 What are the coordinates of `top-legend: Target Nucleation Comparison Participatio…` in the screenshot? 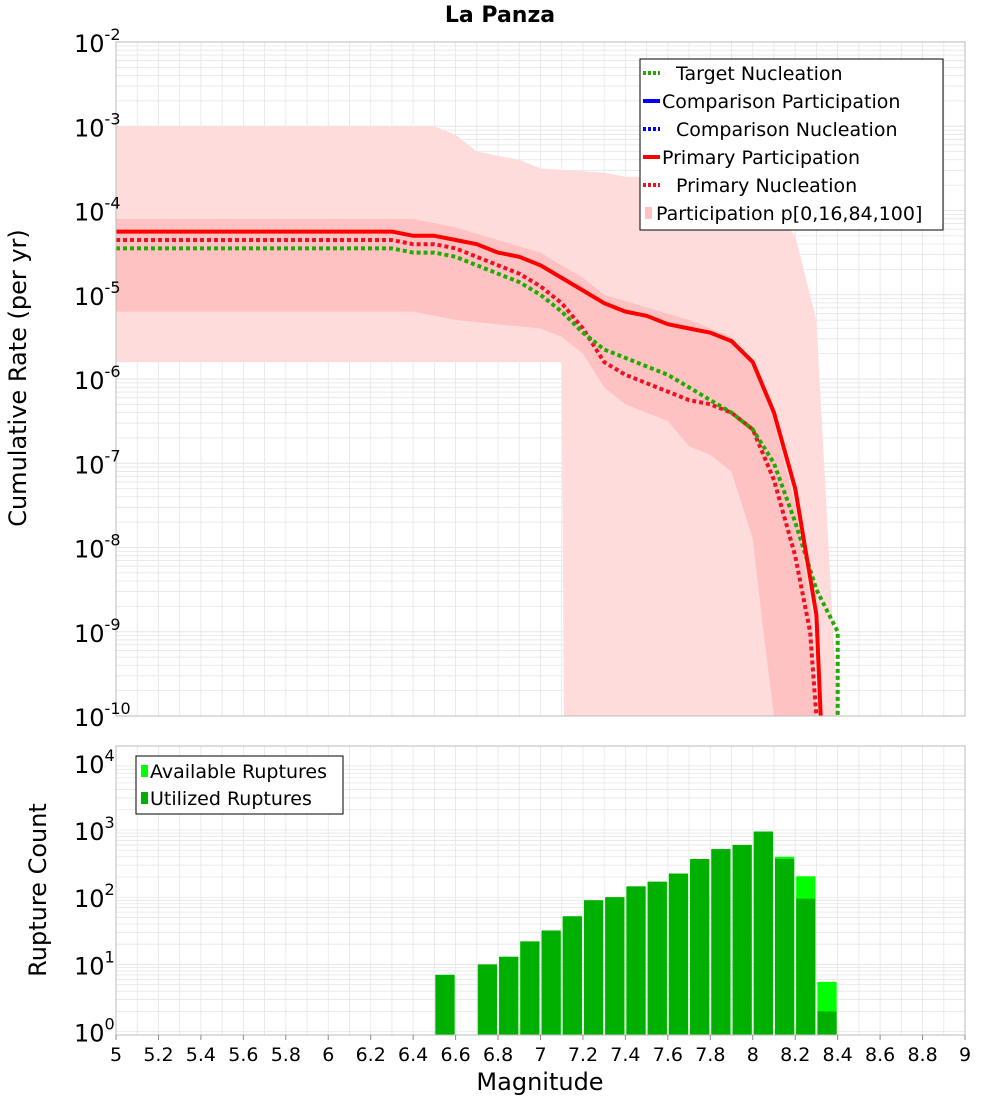 It's located at (791, 144).